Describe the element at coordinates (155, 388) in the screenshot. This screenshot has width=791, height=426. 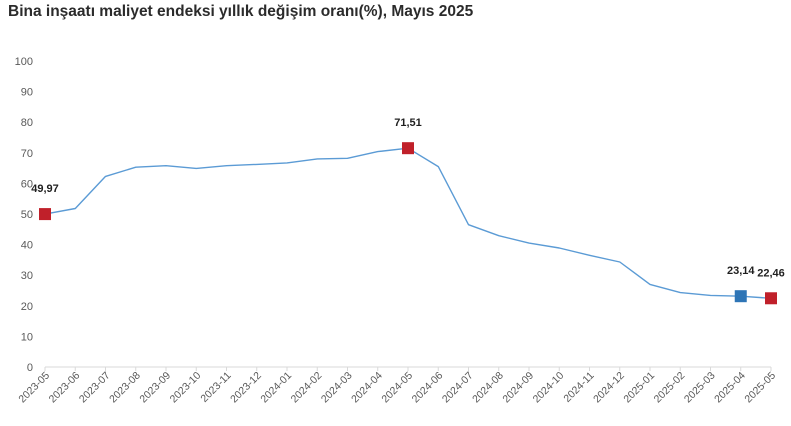
I see `x-tick-label: 2023-09` at that location.